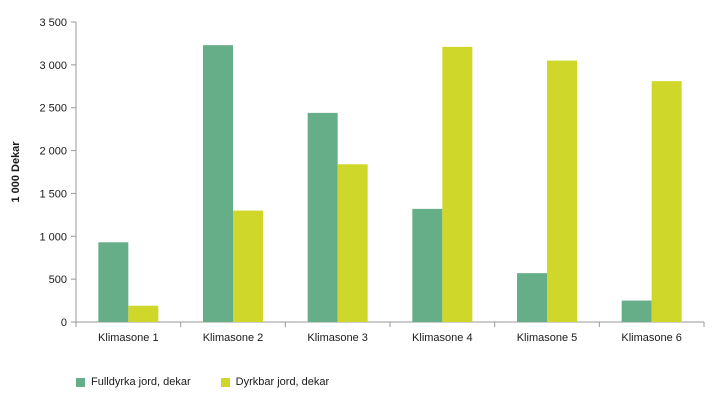 This screenshot has width=719, height=404. I want to click on legend-item-fulldyrka: Fulldyrka jord, dekar, so click(133, 382).